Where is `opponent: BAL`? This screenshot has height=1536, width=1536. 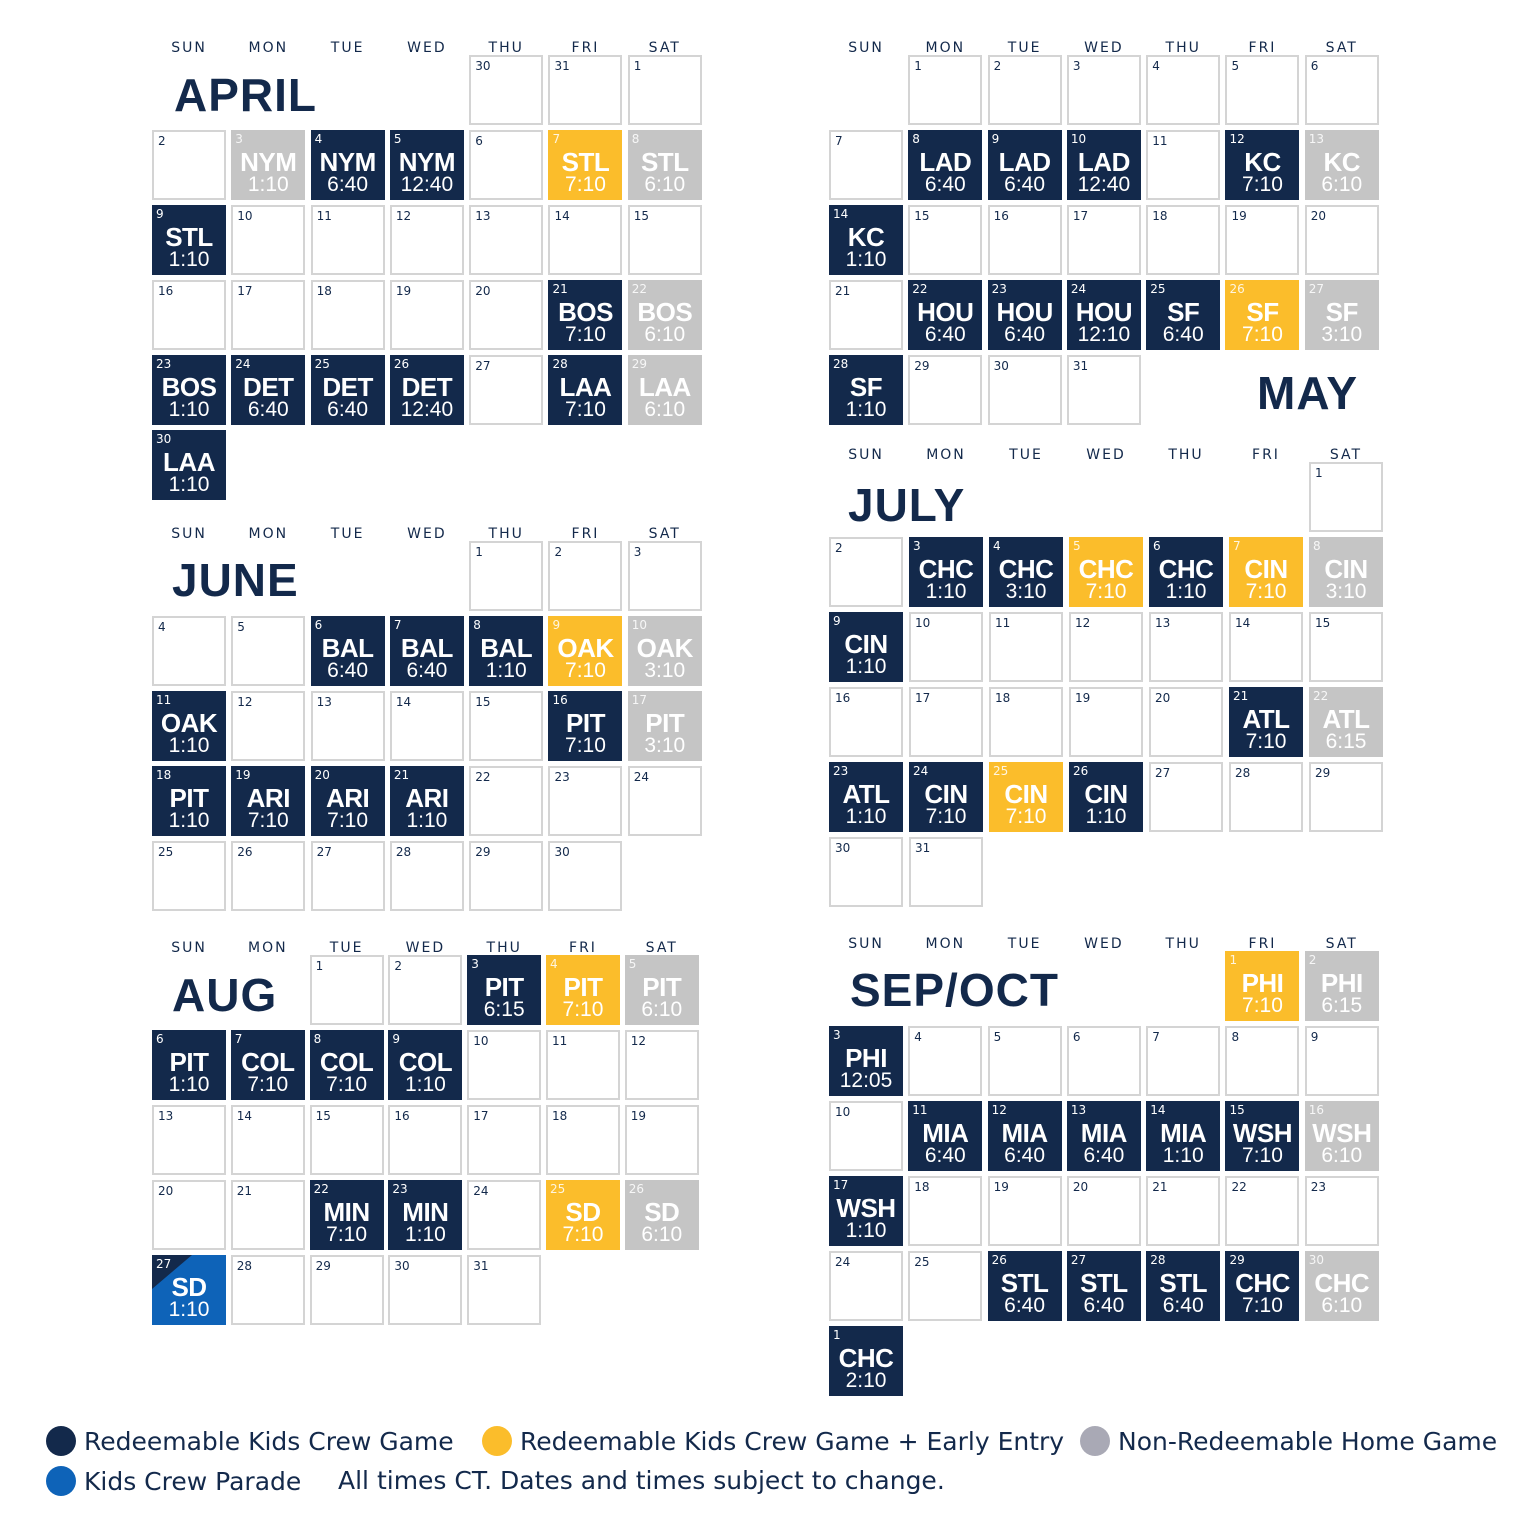 opponent: BAL is located at coordinates (347, 648).